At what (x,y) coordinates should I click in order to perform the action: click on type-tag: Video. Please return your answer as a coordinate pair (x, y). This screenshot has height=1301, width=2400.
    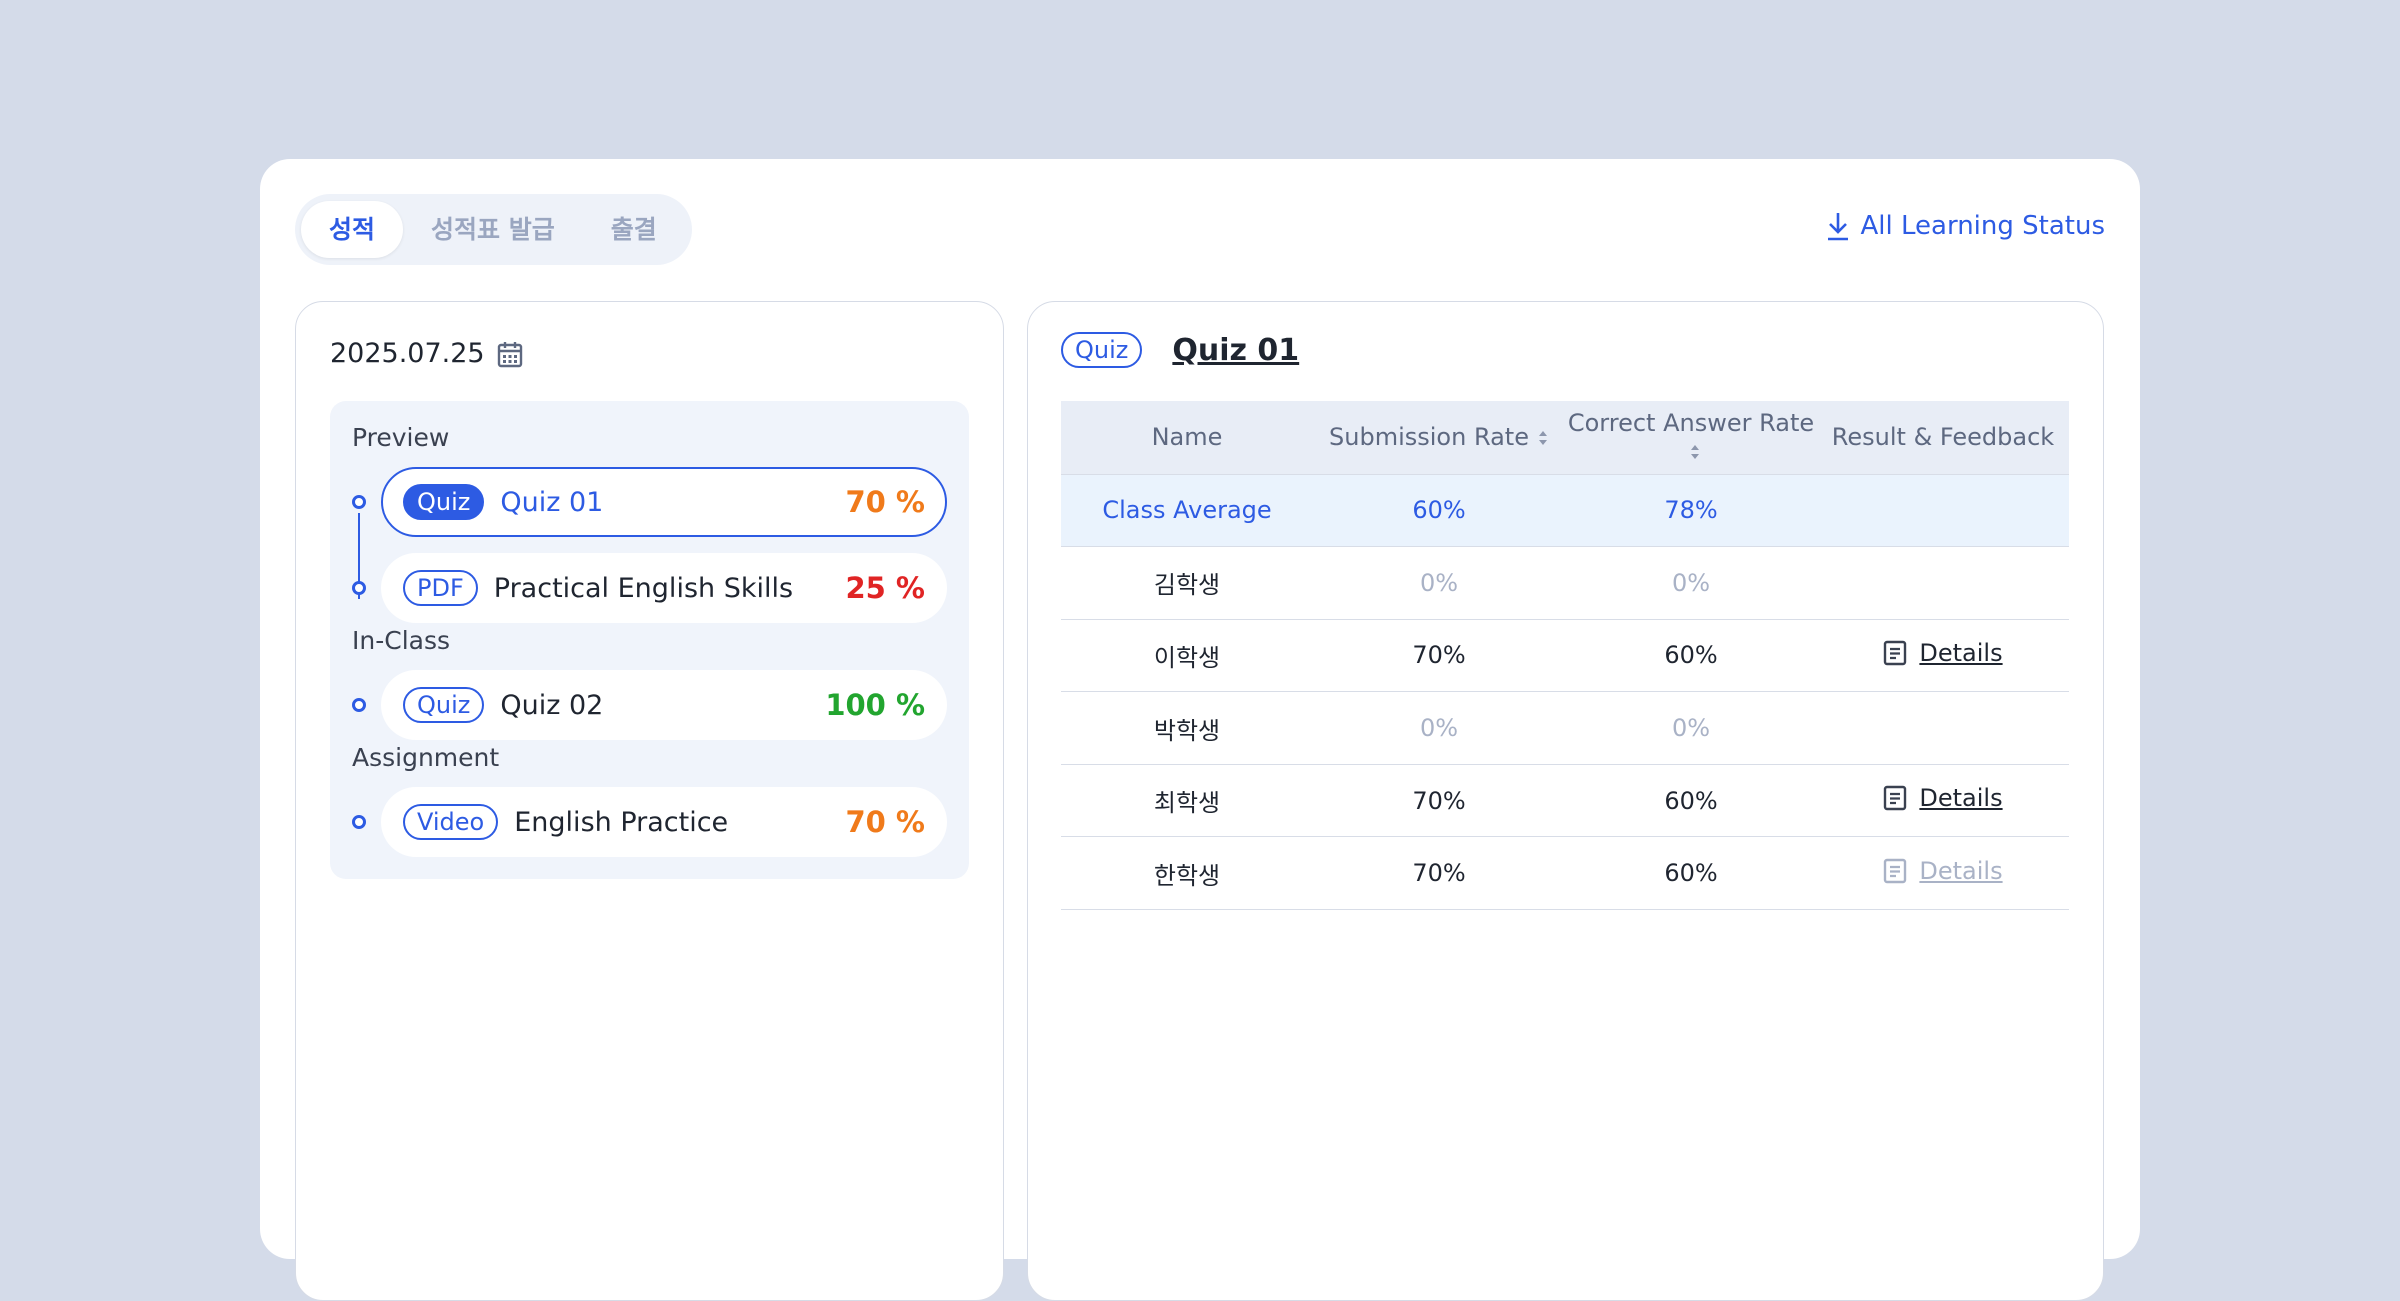
    Looking at the image, I should click on (451, 822).